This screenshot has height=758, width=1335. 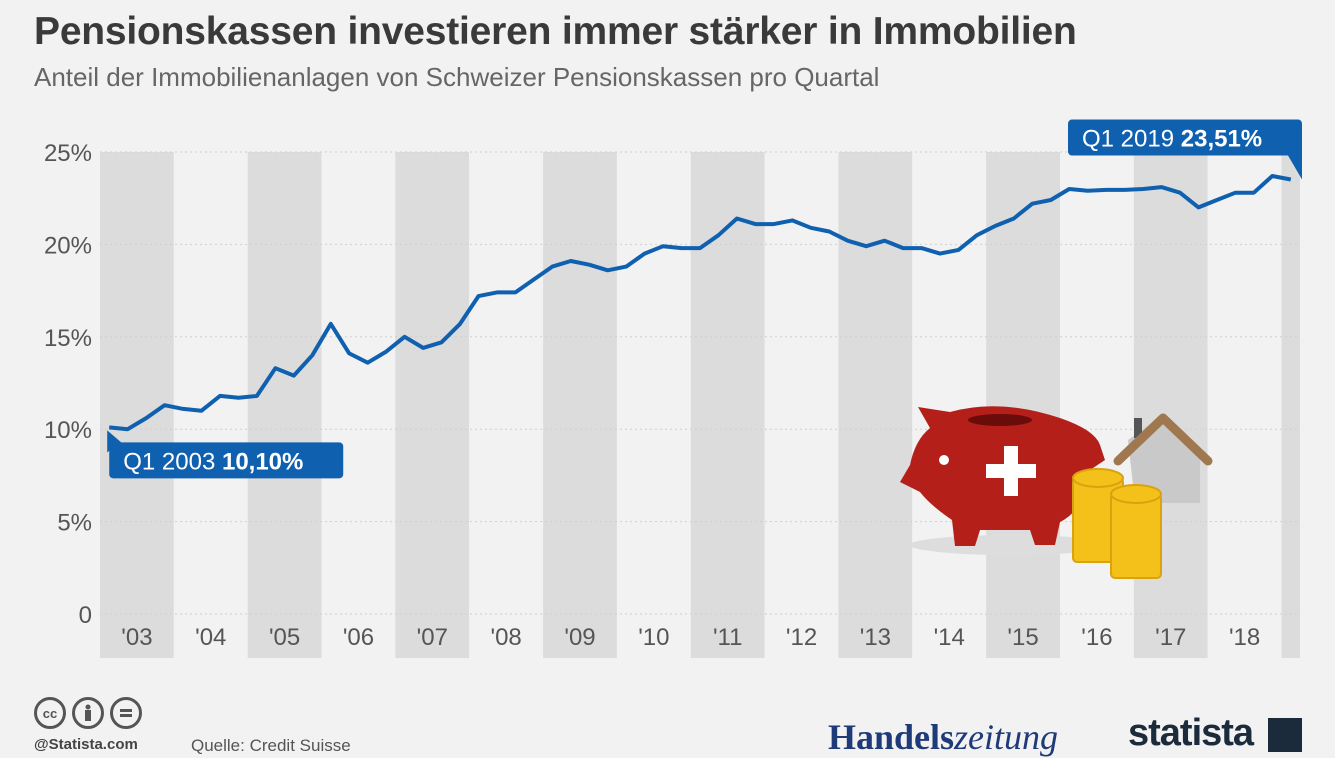 I want to click on license-icons: cc, so click(x=88, y=713).